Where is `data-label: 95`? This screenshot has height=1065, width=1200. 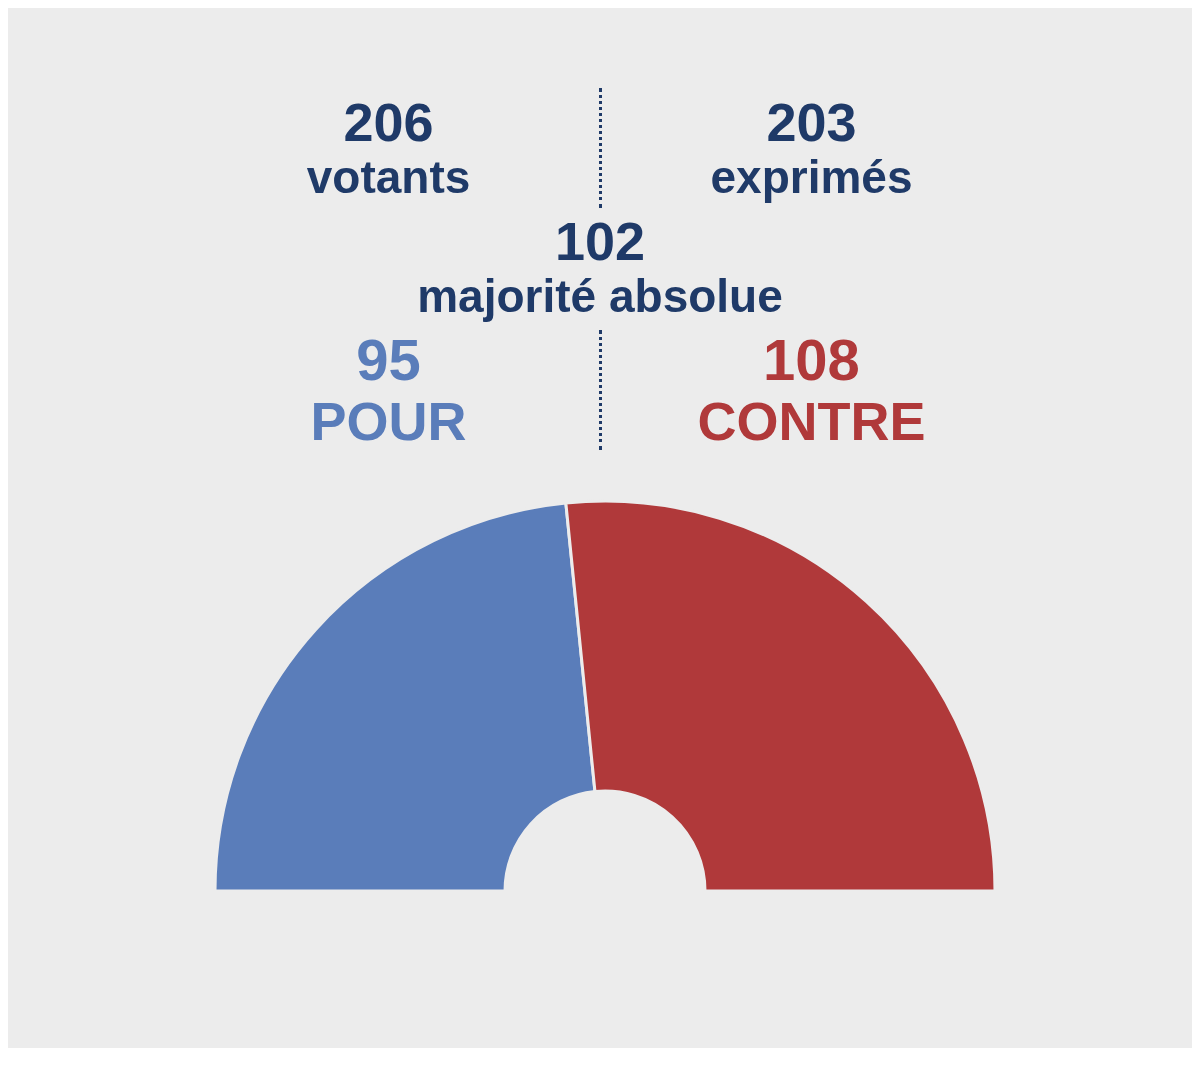 data-label: 95 is located at coordinates (388, 359).